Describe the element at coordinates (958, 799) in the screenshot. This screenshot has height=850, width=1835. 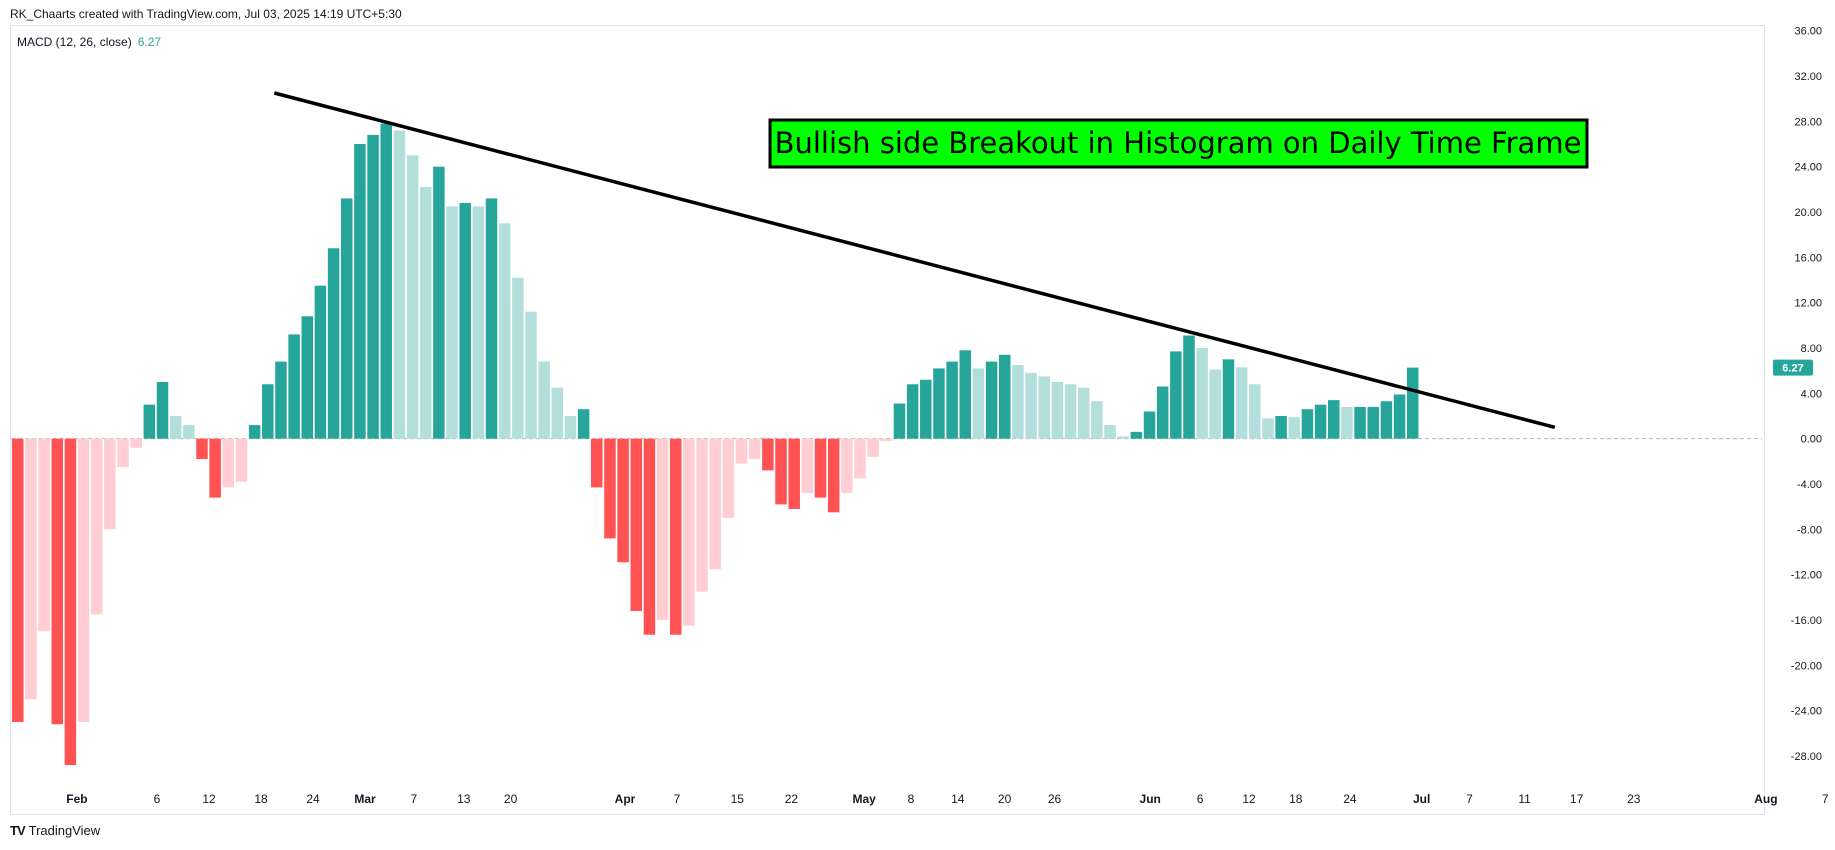
I see `x-axis-tick-label: 14` at that location.